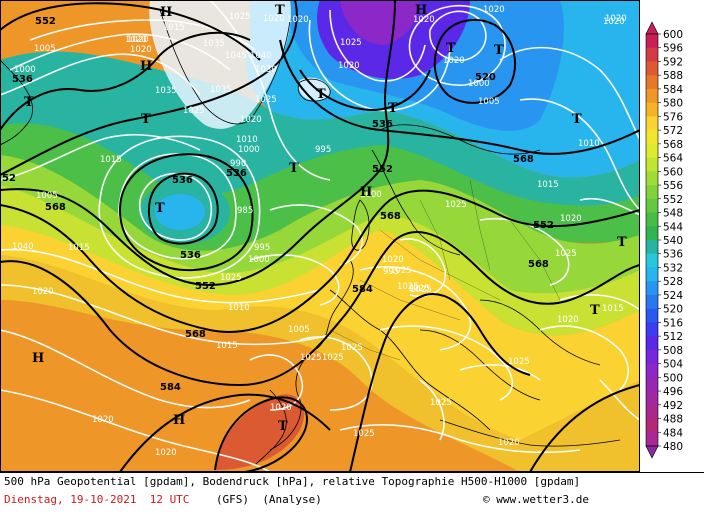 This screenshot has width=704, height=514. What do you see at coordinates (673, 378) in the screenshot?
I see `legend-value-label: 500` at bounding box center [673, 378].